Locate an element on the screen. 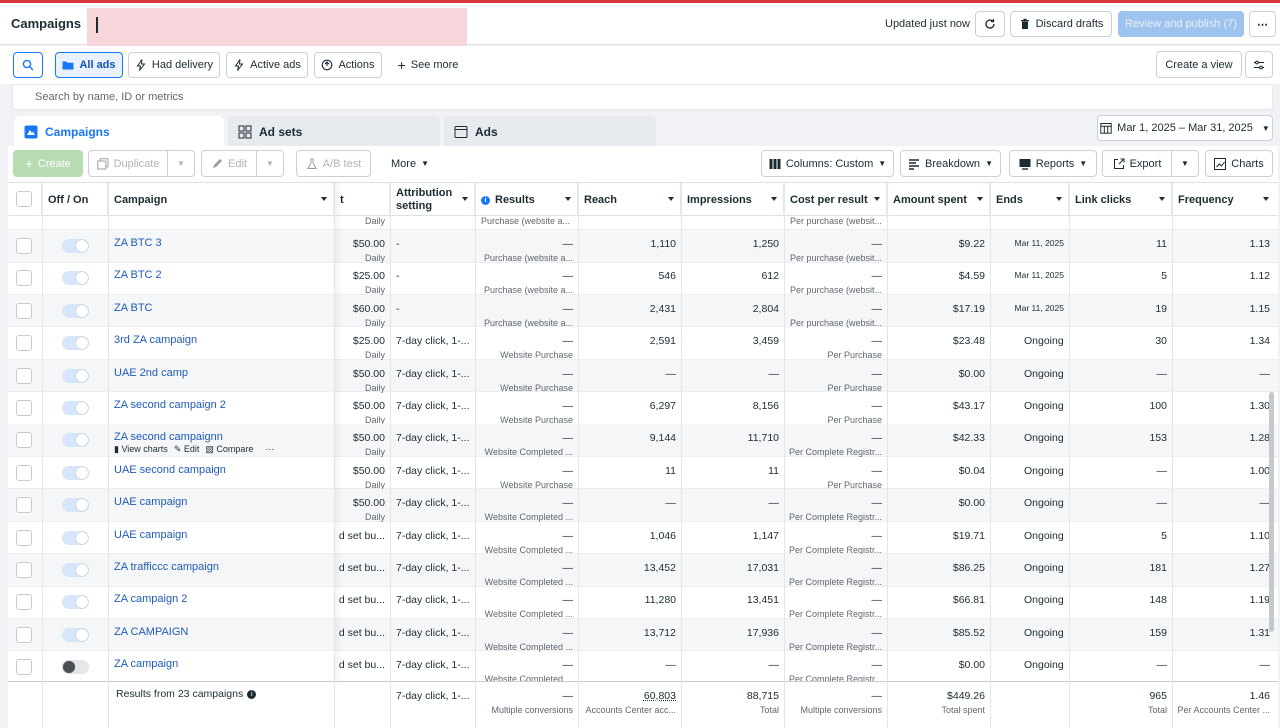 The image size is (1280, 728). duplicate-dropdown: ▼ is located at coordinates (181, 163).